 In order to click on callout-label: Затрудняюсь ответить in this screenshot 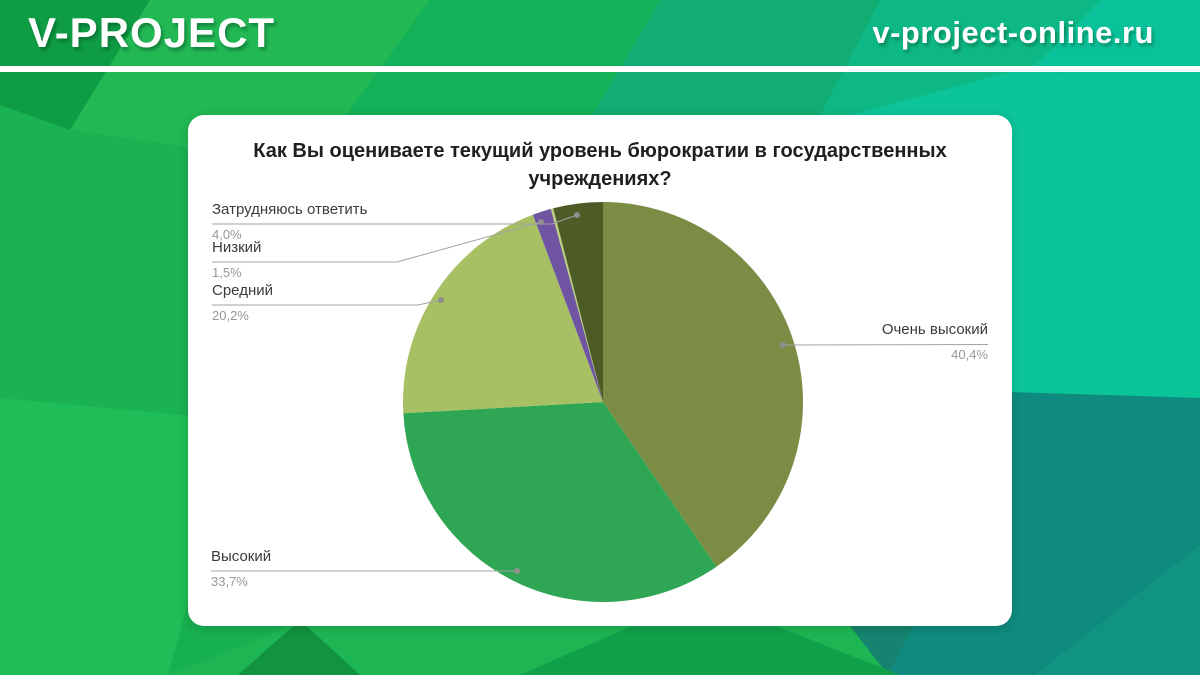, I will do `click(290, 209)`.